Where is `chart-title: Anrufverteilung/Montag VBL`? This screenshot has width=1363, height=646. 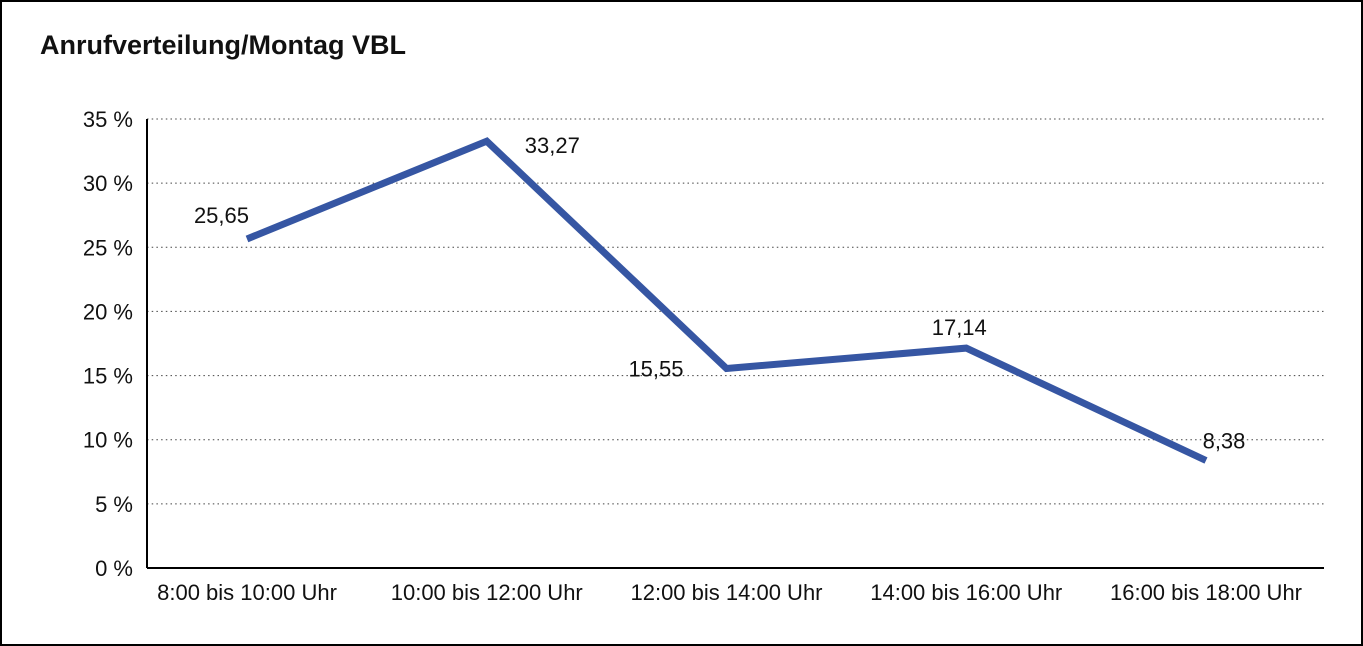
chart-title: Anrufverteilung/Montag VBL is located at coordinates (223, 45).